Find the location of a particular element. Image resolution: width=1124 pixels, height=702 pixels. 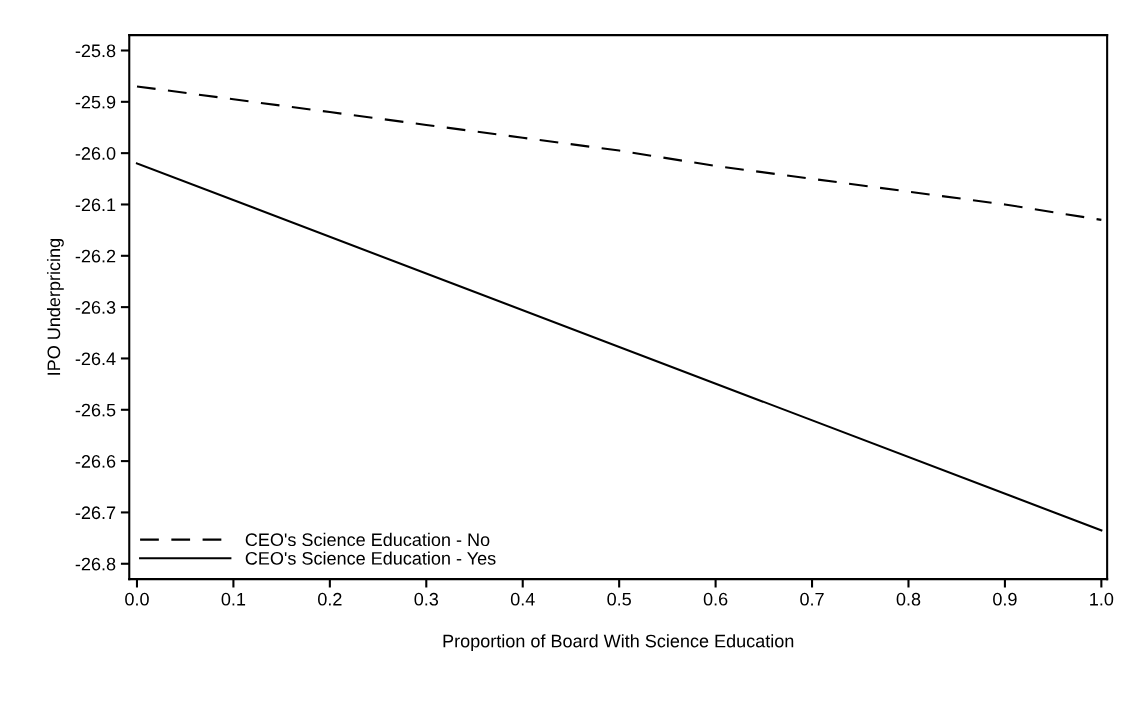

y-tick-label: -26.8 is located at coordinates (95, 564).